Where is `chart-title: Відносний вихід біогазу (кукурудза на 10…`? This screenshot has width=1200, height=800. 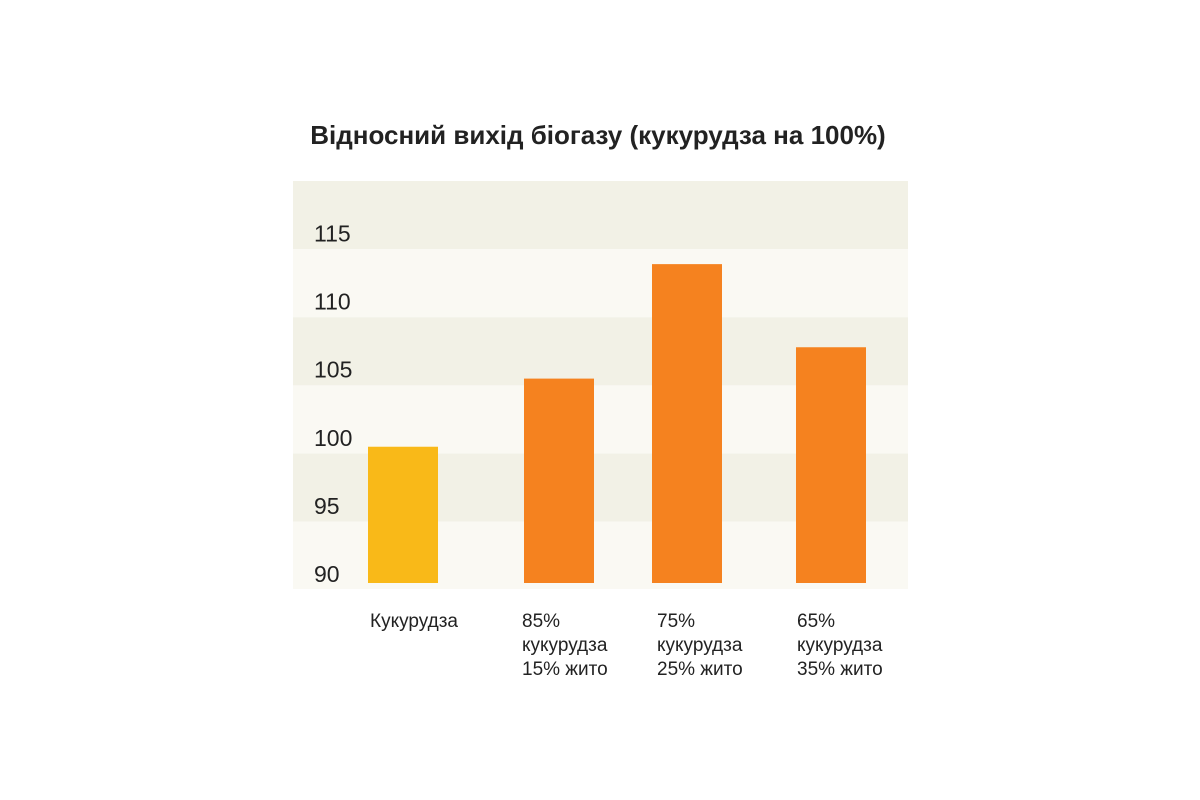 chart-title: Відносний вихід біогазу (кукурудза на 10… is located at coordinates (597, 135).